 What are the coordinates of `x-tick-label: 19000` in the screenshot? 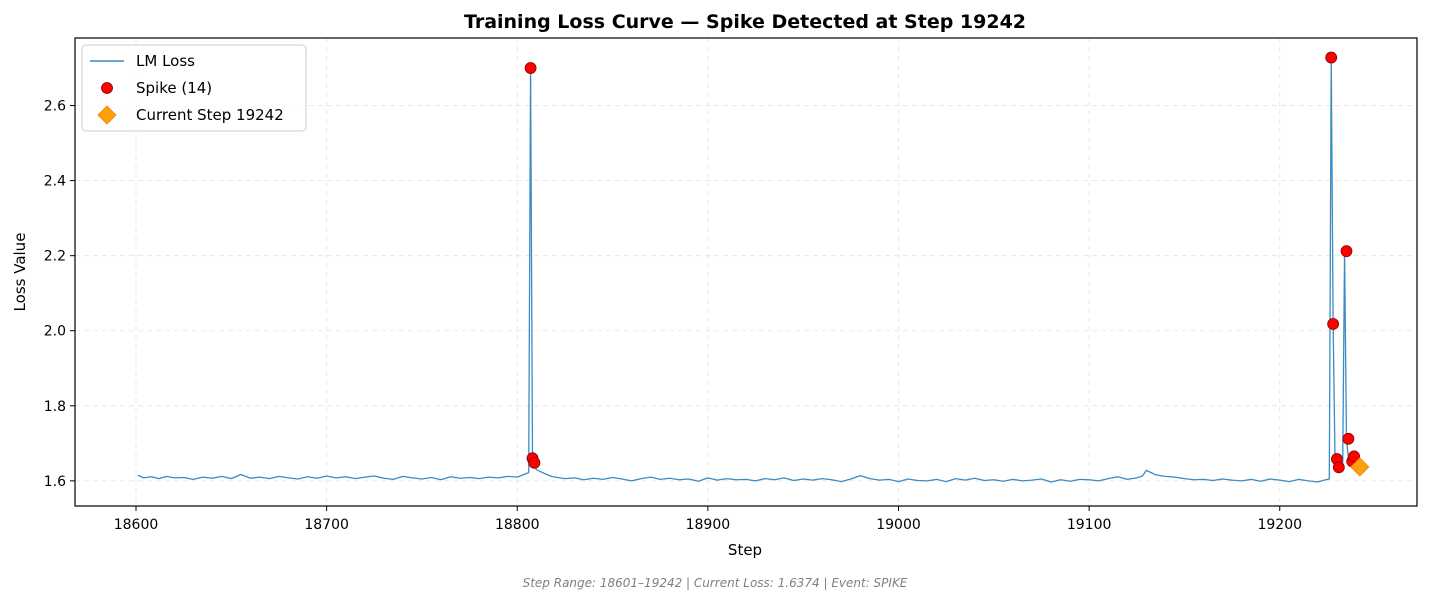 It's located at (898, 525).